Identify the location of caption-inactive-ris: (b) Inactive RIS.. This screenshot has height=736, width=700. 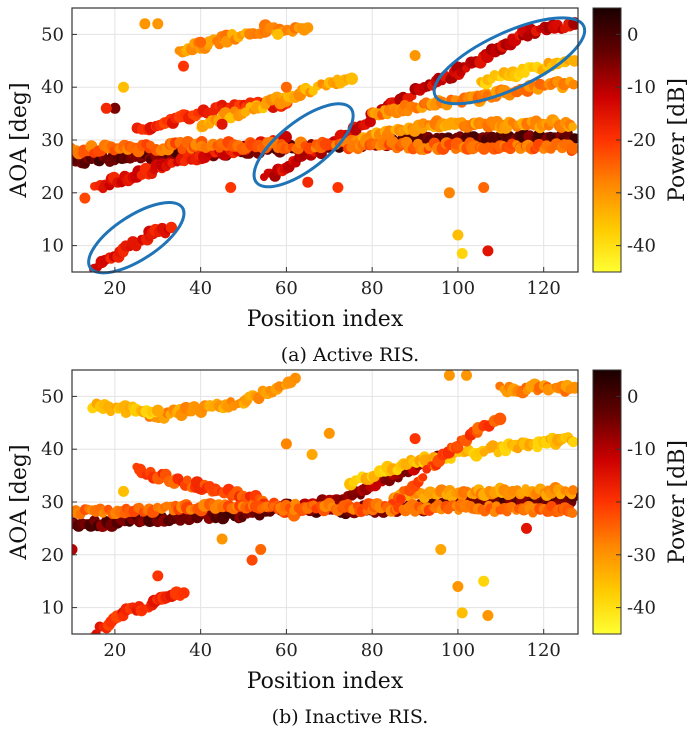
(350, 717).